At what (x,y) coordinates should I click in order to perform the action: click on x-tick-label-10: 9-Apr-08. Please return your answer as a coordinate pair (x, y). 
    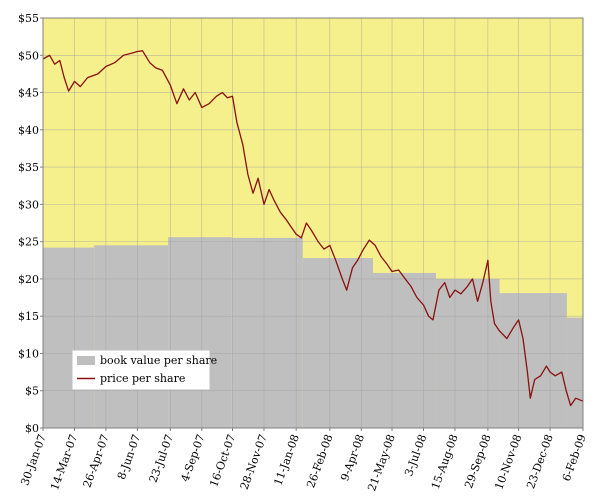
    Looking at the image, I should click on (352, 458).